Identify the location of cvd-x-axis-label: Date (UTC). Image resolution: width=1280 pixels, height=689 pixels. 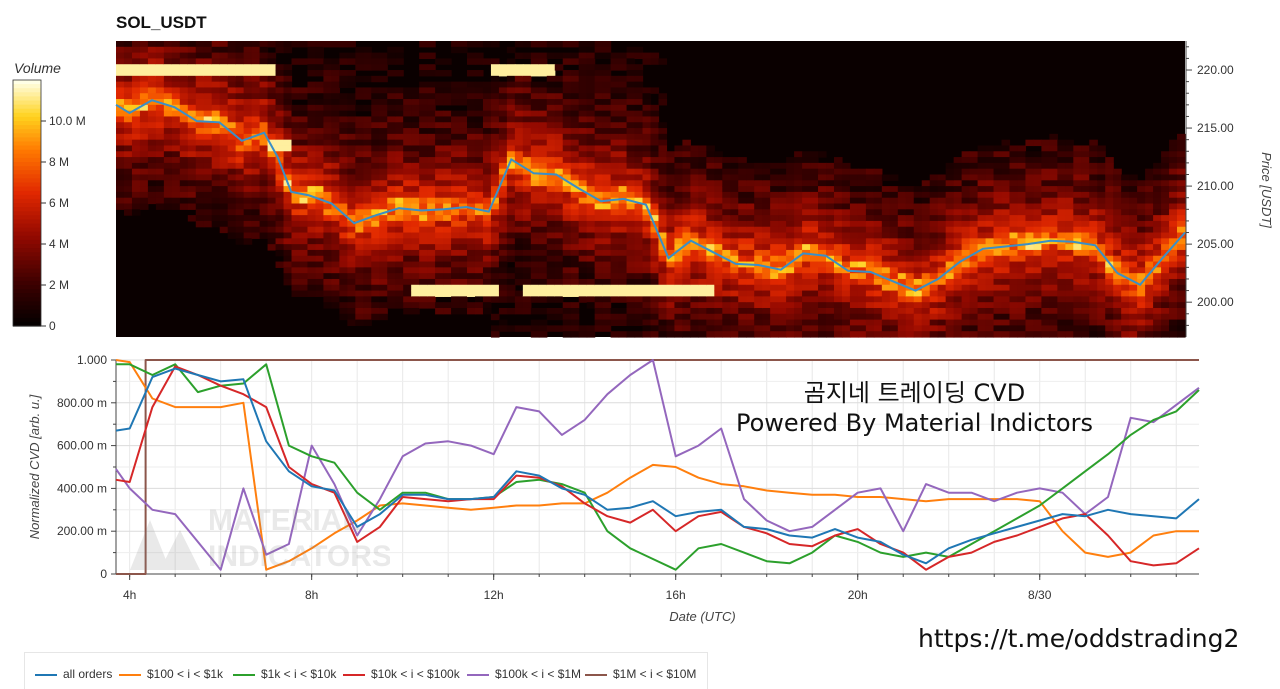
(702, 616).